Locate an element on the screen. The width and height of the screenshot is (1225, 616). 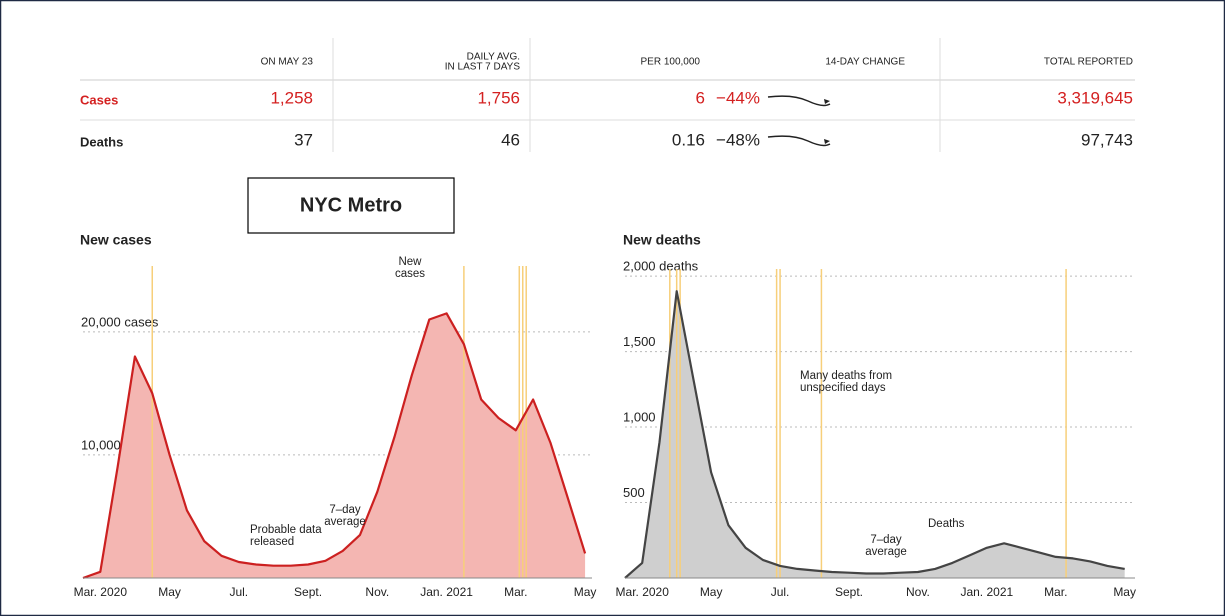
annotation: New is located at coordinates (410, 262).